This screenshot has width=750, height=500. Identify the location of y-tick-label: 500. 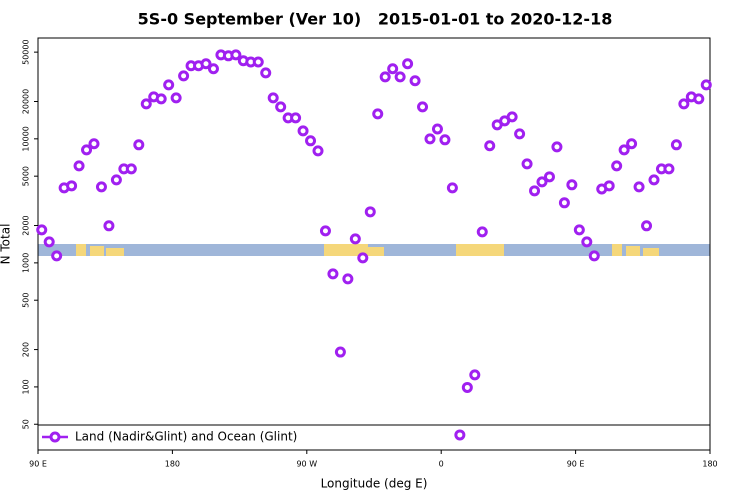
(26, 300).